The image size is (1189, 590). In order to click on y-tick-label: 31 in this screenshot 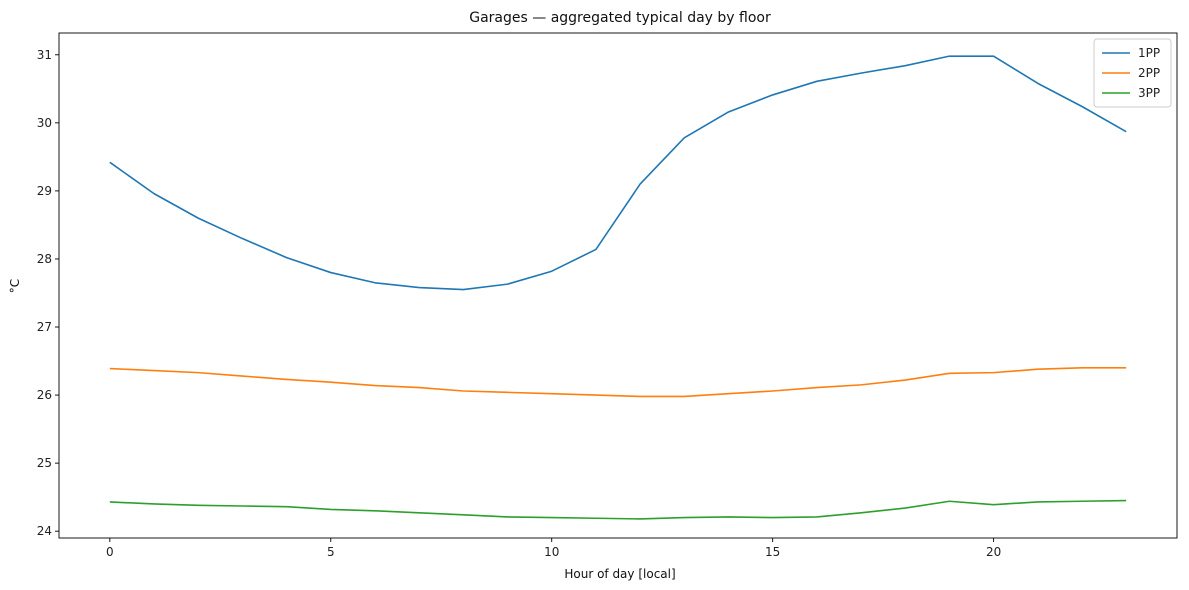, I will do `click(44, 55)`.